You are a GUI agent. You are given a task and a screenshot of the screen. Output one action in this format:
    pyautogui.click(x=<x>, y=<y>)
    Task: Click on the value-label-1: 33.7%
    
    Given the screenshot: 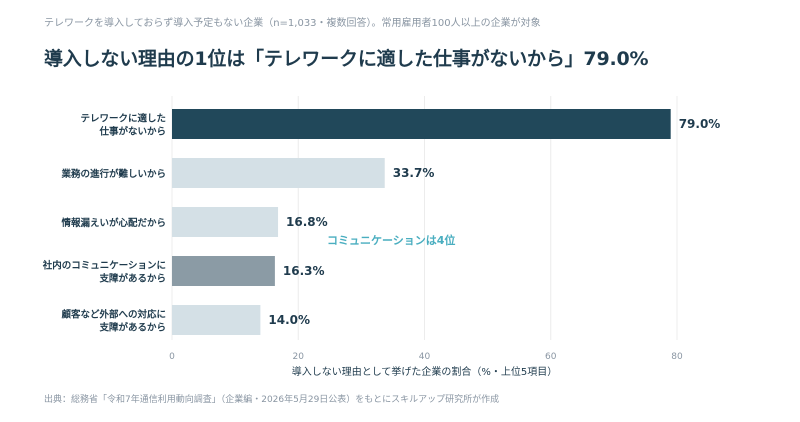 What is the action you would take?
    pyautogui.click(x=414, y=173)
    